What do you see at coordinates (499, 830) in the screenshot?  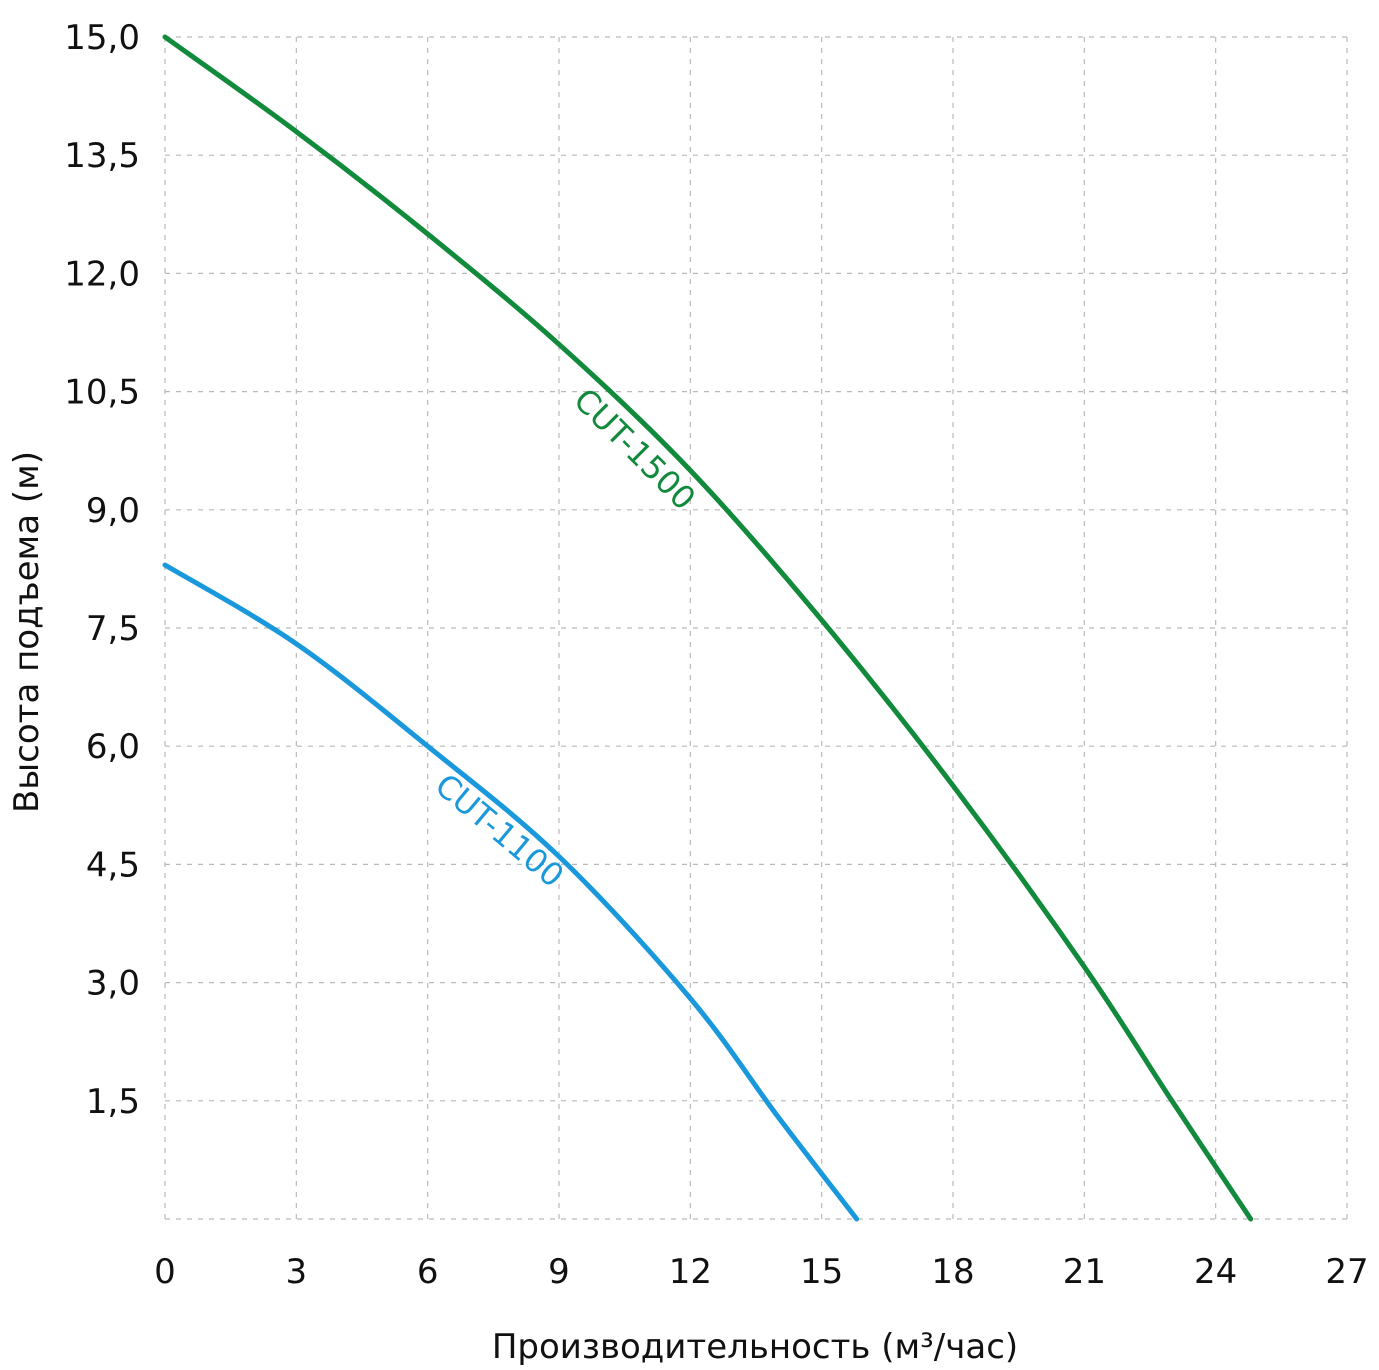 I see `series-label-cut-1100: CUT-1100` at bounding box center [499, 830].